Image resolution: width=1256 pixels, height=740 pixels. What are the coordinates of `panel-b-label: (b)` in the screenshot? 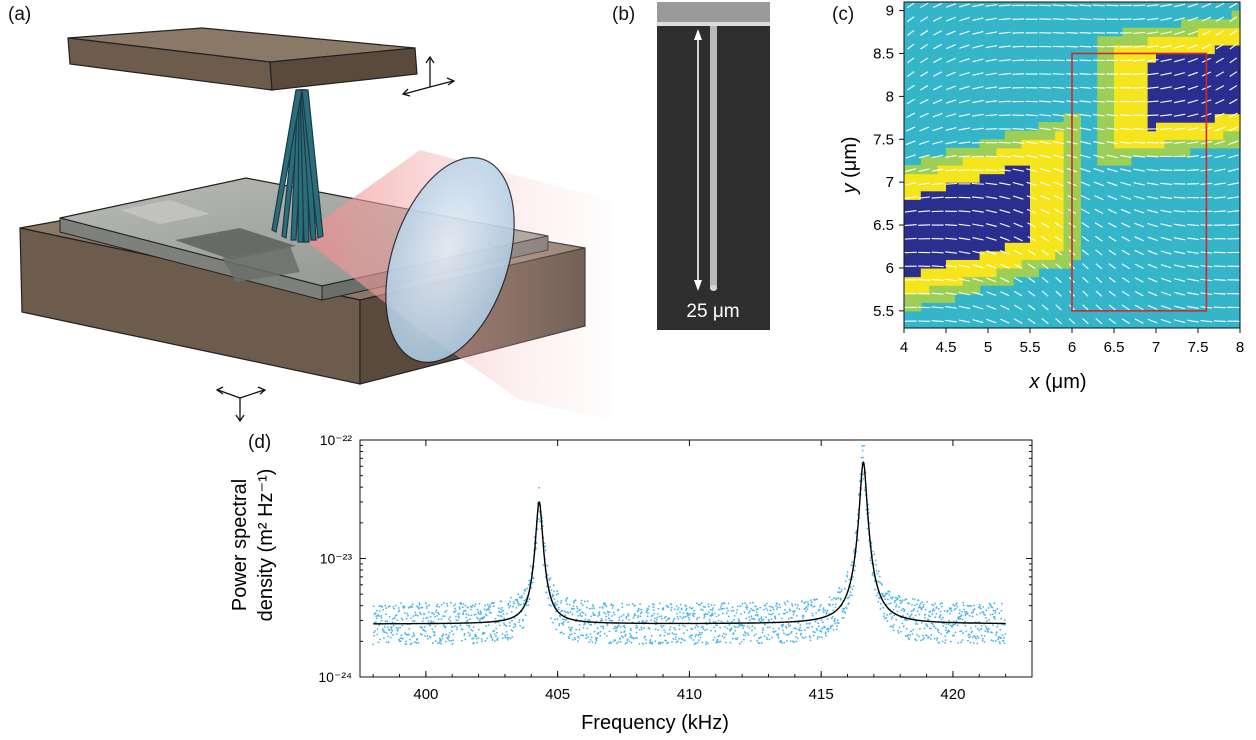 It's located at (624, 14).